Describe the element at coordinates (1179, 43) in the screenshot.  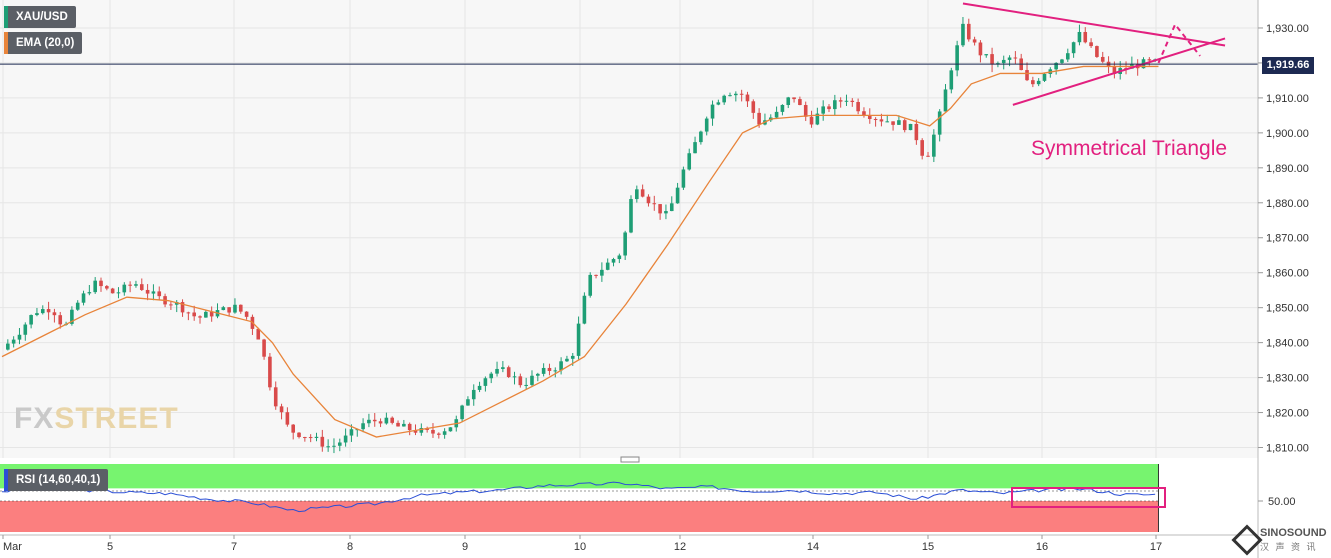
I see `triangle-projection` at that location.